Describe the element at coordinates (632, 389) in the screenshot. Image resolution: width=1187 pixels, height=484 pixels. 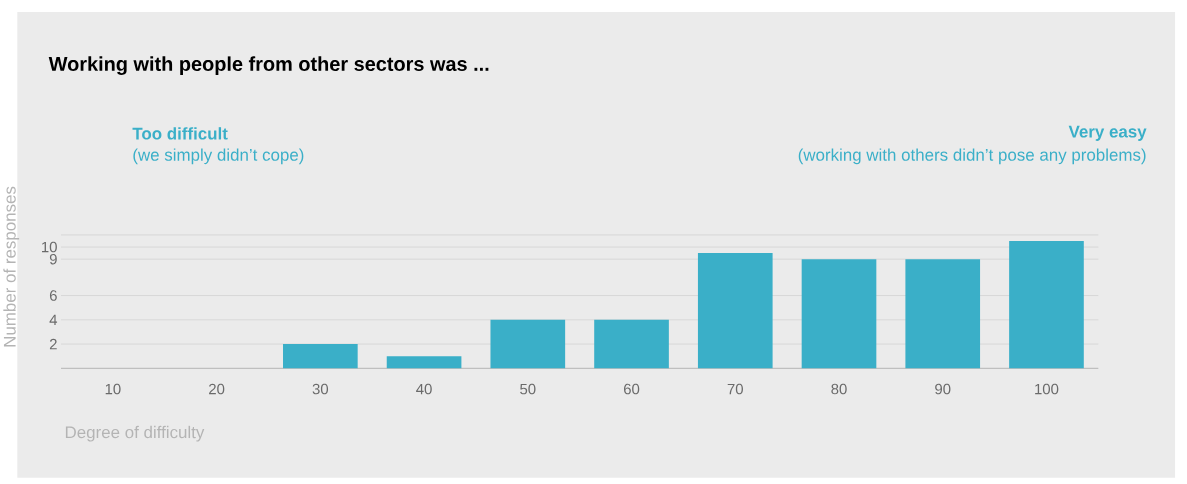
I see `x-tick-label: 60` at that location.